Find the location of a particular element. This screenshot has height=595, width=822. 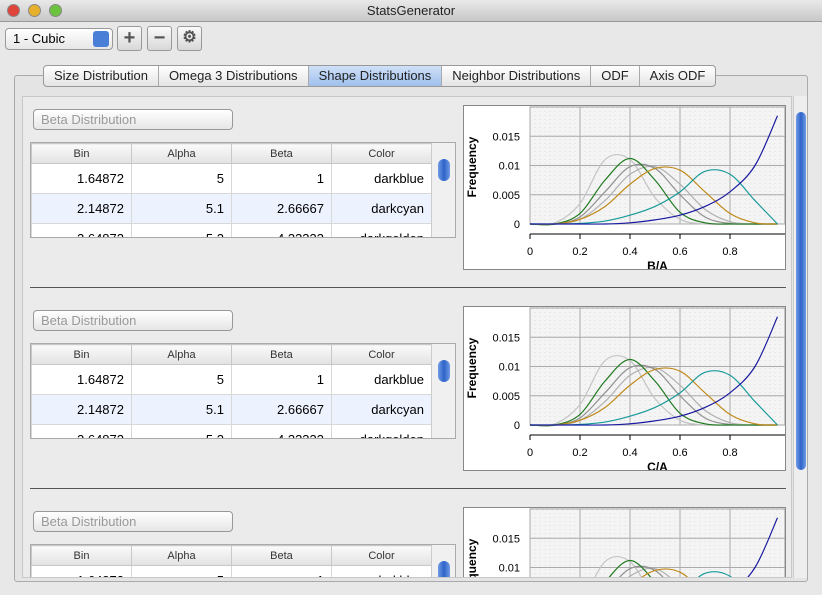

tab: ODF is located at coordinates (615, 76).